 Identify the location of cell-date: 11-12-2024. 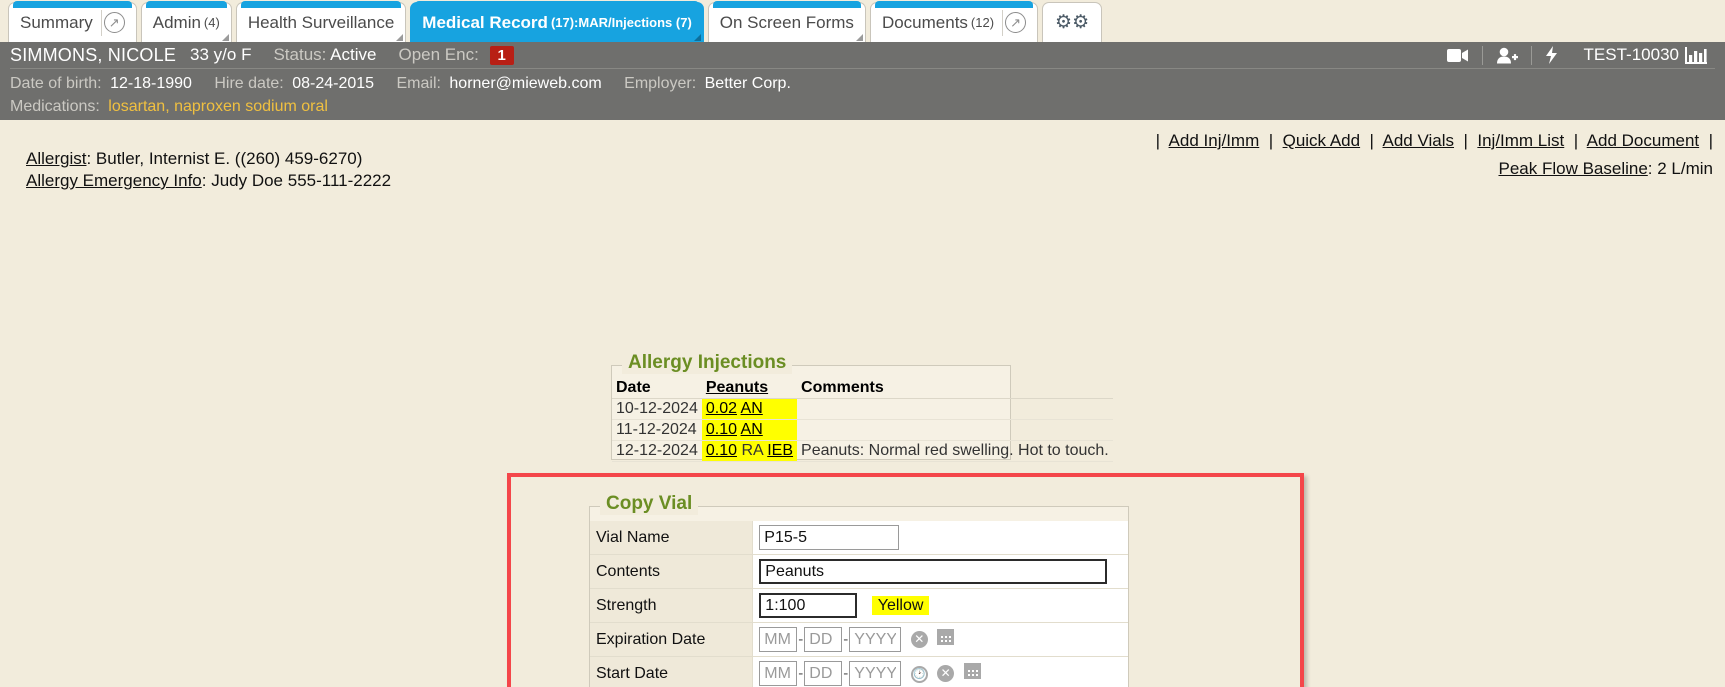
(657, 430).